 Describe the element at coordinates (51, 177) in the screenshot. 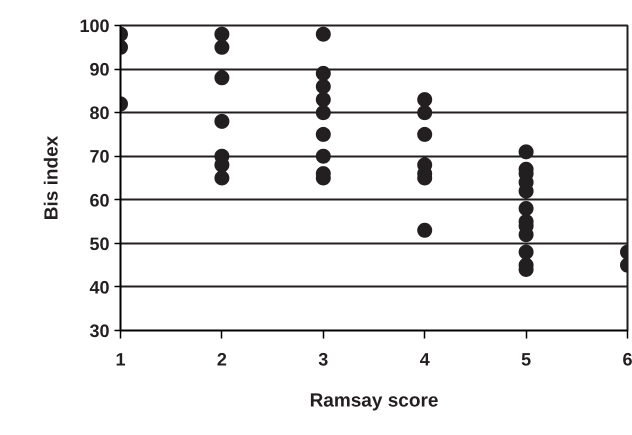

I see `y-axis-title: Bis index` at that location.